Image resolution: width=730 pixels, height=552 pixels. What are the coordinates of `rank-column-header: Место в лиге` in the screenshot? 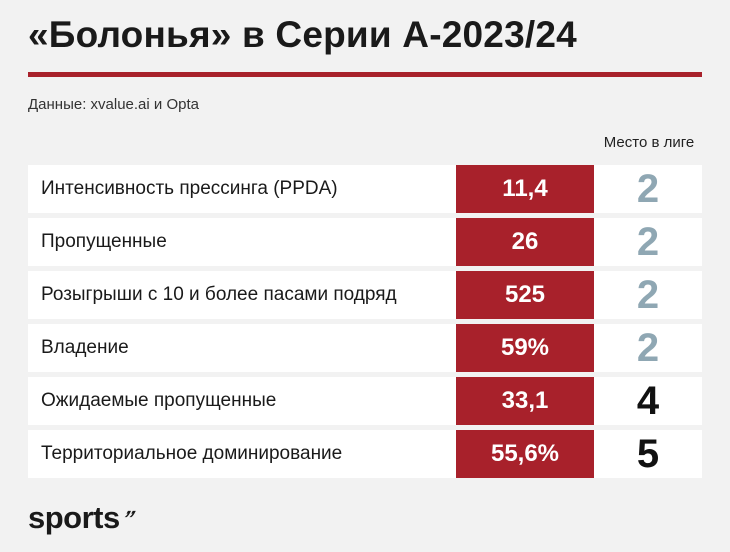 It's located at (649, 142).